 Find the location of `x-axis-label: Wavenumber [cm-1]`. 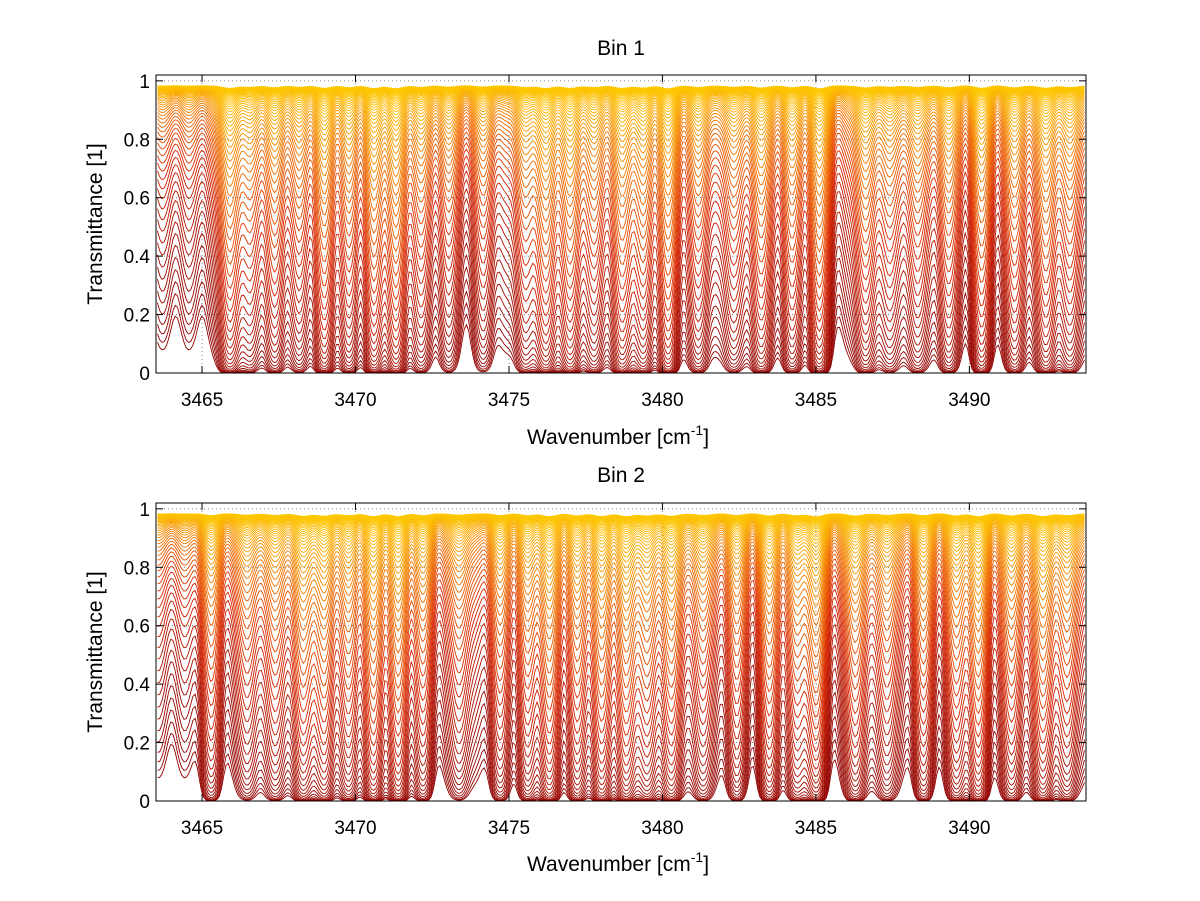

x-axis-label: Wavenumber [cm-1] is located at coordinates (618, 435).